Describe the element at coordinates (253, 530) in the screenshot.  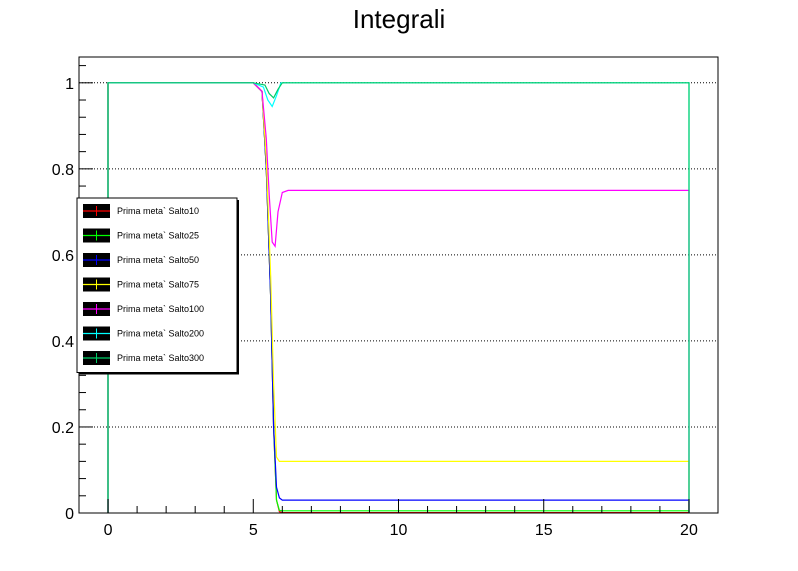
I see `x-tick-label: 5` at that location.